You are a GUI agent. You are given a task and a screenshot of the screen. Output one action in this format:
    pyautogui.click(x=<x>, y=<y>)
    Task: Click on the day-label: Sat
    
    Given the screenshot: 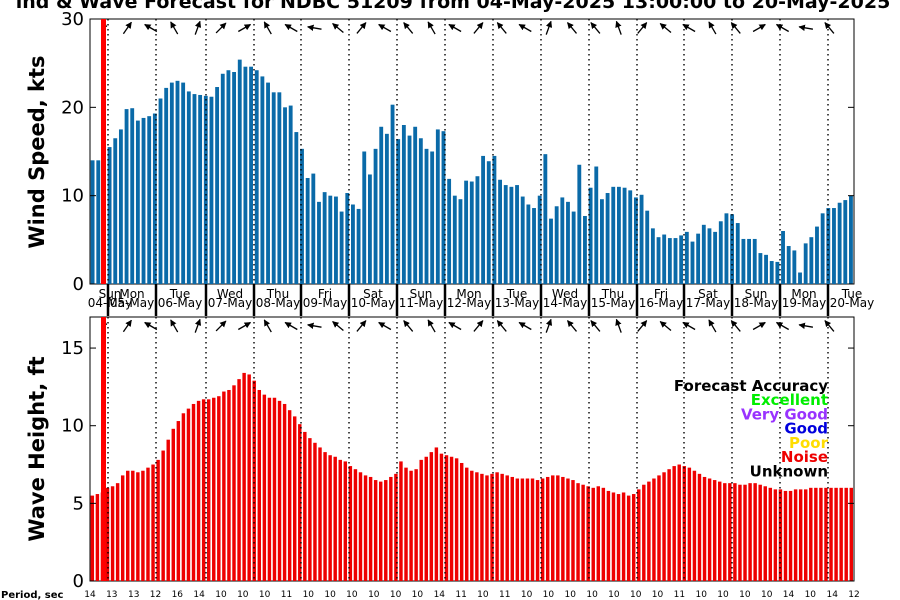 What is the action you would take?
    pyautogui.click(x=708, y=294)
    